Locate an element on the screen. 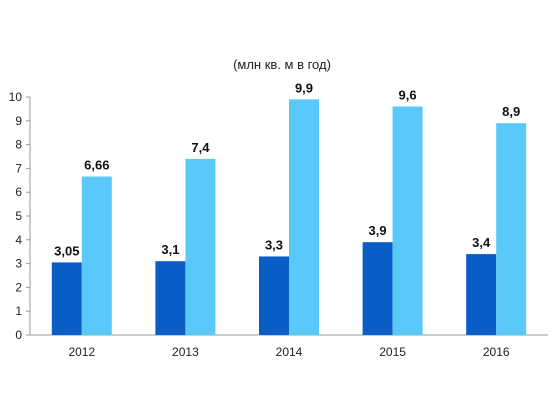 This screenshot has width=560, height=418. y-tick-label: 8 is located at coordinates (18, 145).